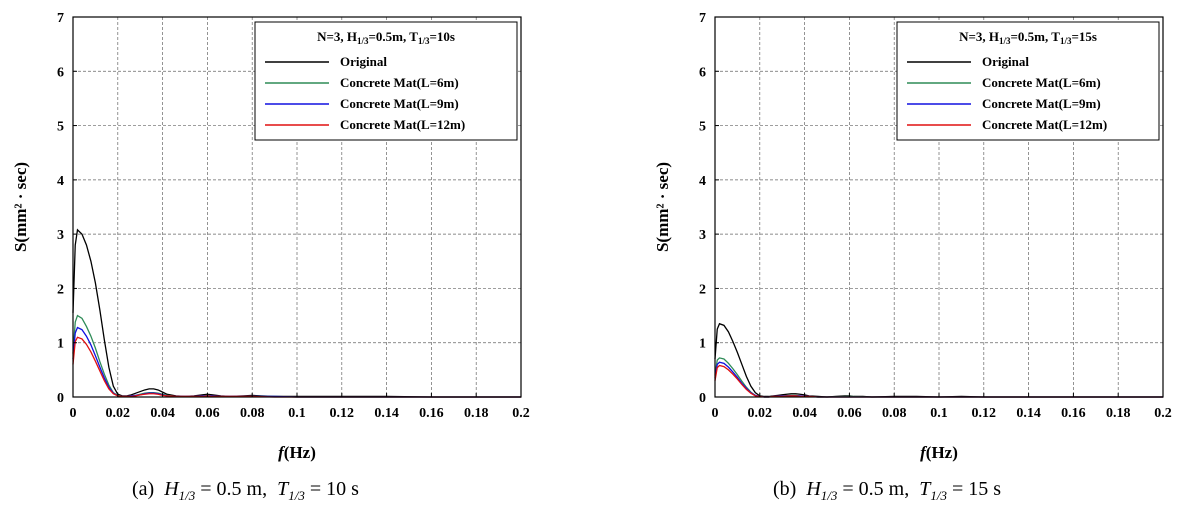 Image resolution: width=1185 pixels, height=512 pixels. Describe the element at coordinates (702, 398) in the screenshot. I see `chart-b-ytick-label: 0` at that location.